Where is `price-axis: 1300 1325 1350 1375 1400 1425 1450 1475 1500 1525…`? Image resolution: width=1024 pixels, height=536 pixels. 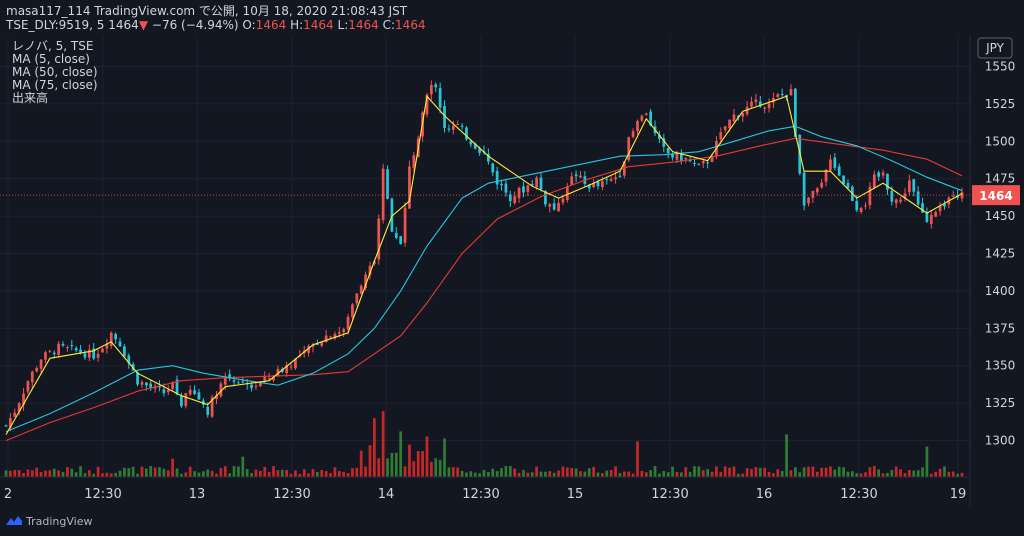 price-axis: 1300 1325 1350 1375 1400 1425 1450 1475 1500 1525… is located at coordinates (1000, 253).